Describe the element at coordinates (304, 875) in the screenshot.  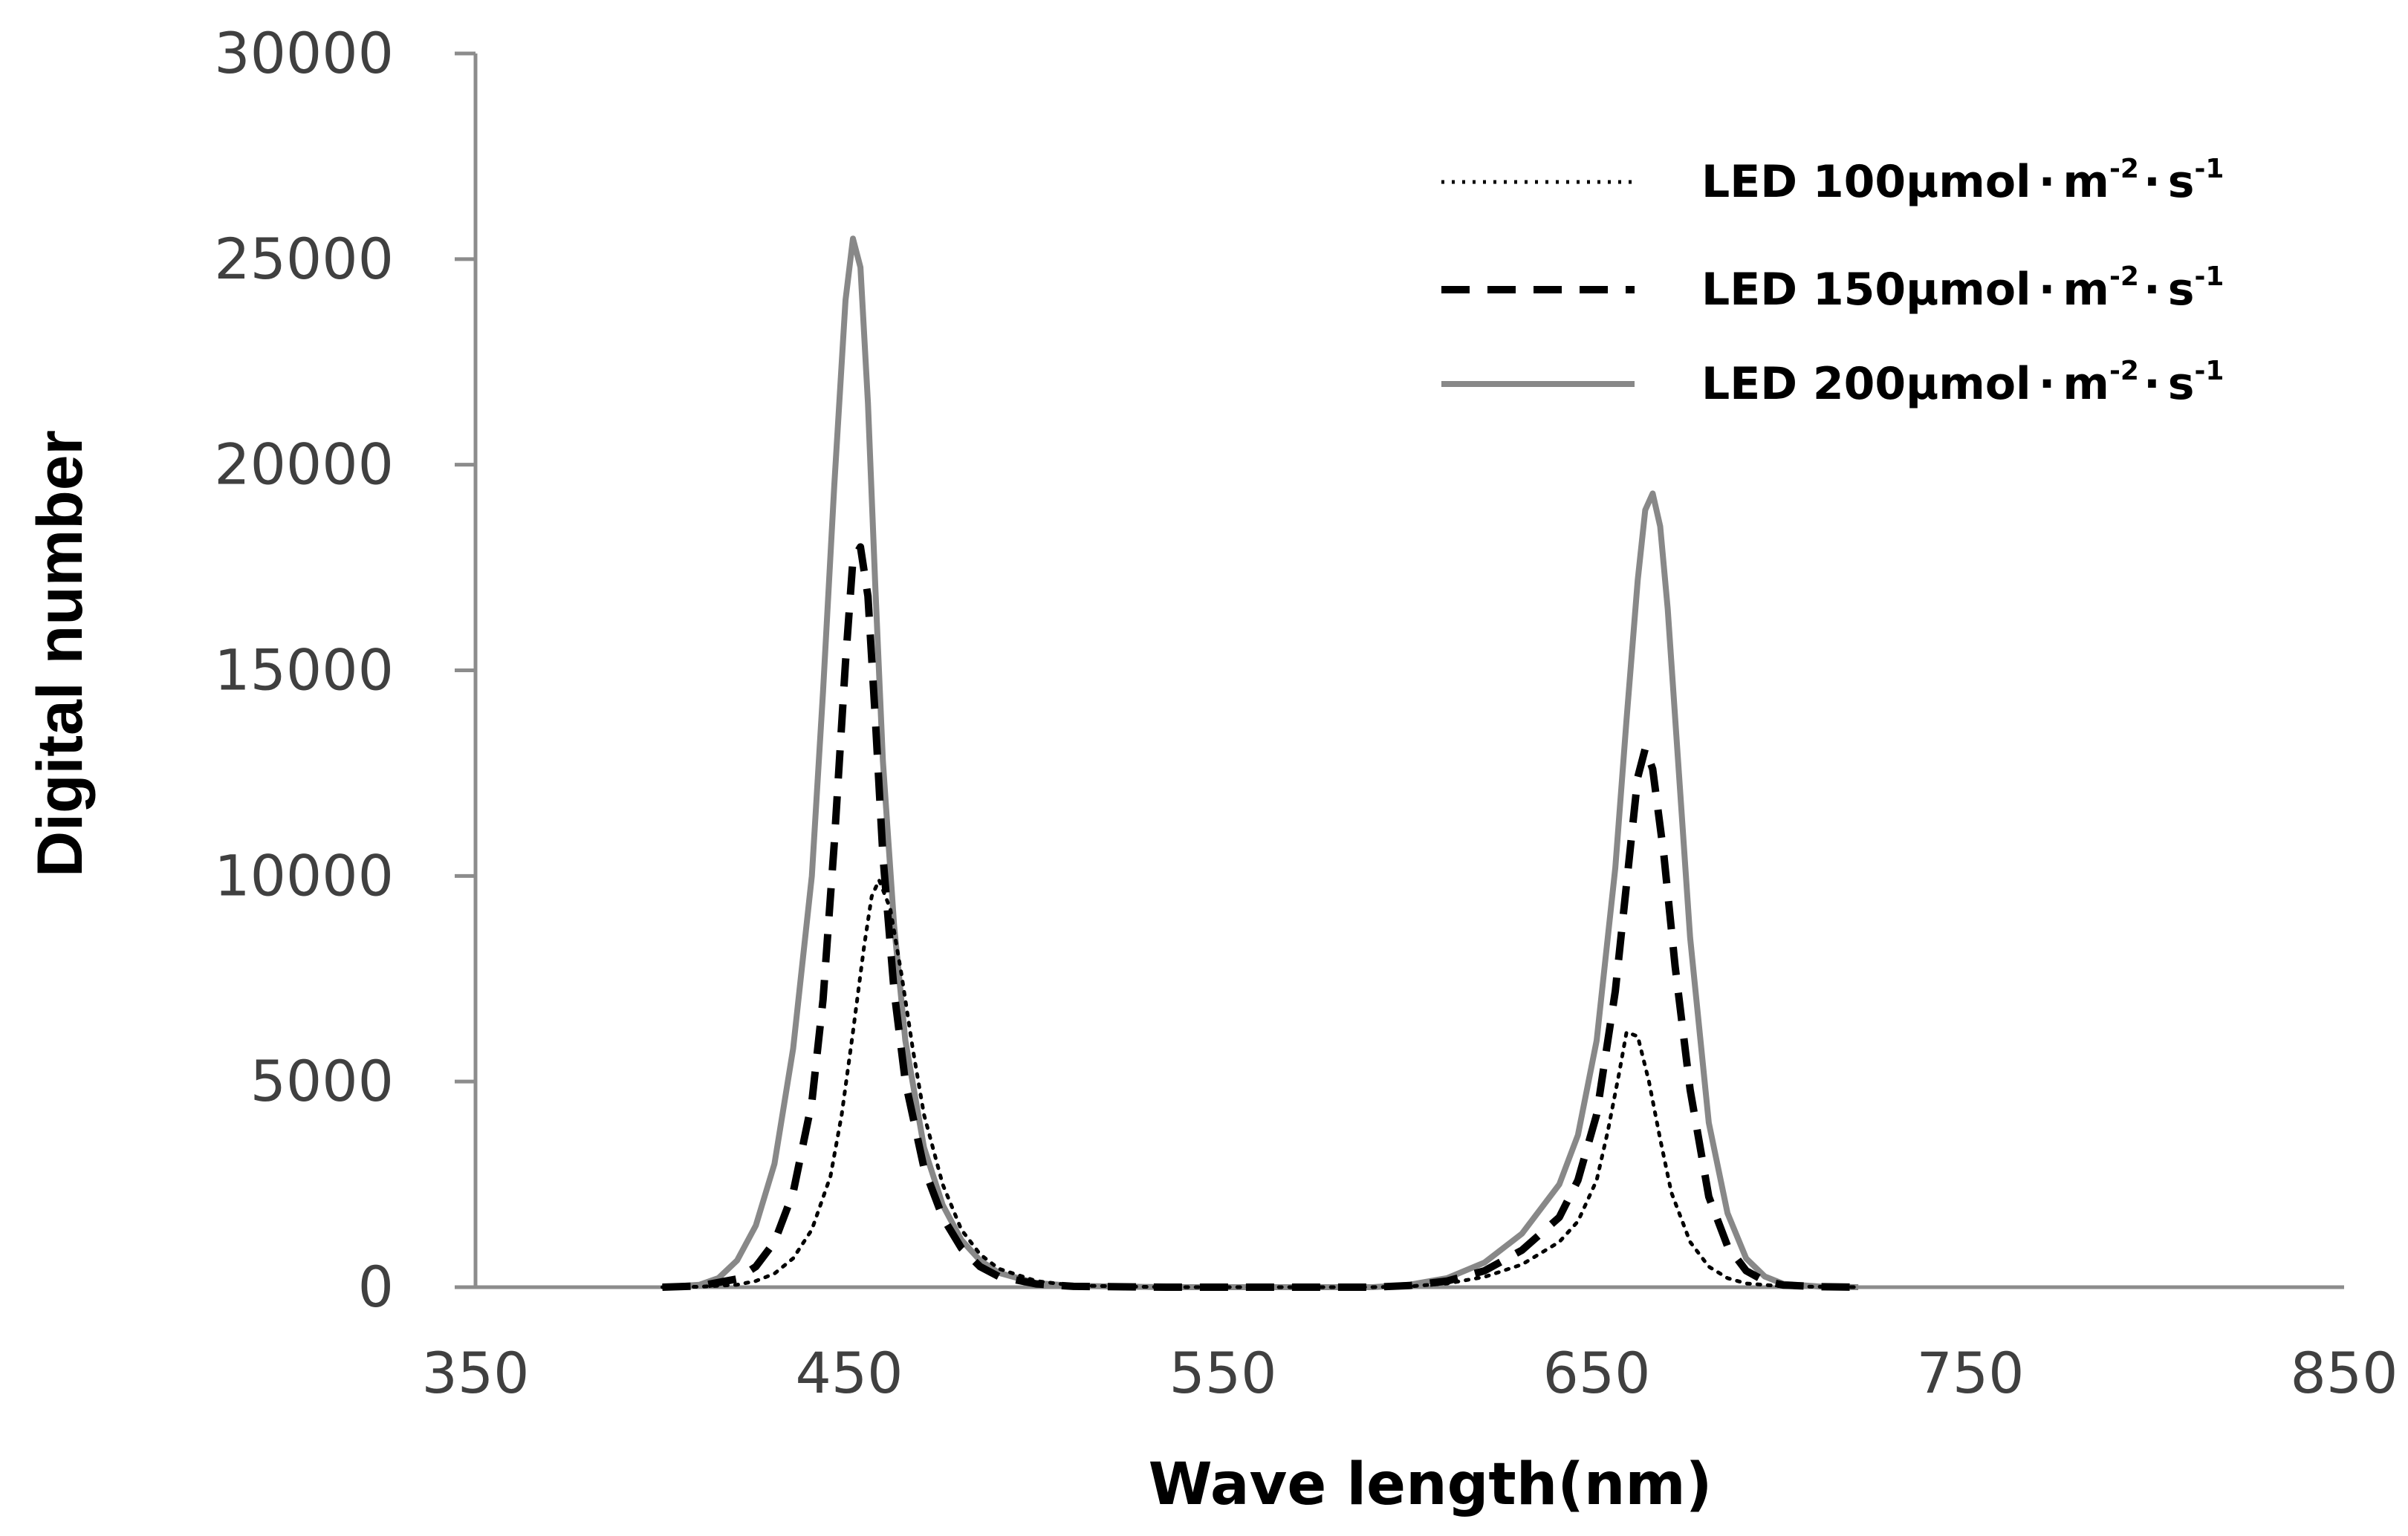
I see `y-tick-label: 10000` at that location.